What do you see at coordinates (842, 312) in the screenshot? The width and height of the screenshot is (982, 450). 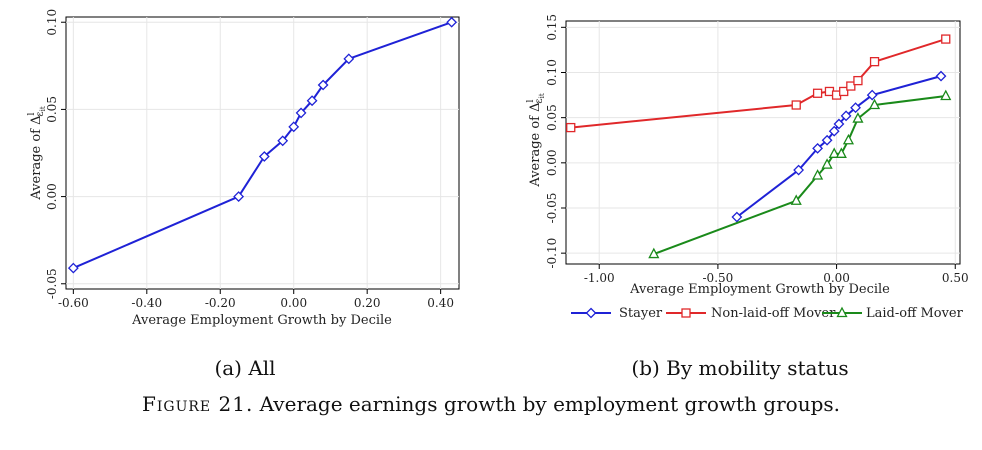 I see `legend-laid-off-triangle-marker` at bounding box center [842, 312].